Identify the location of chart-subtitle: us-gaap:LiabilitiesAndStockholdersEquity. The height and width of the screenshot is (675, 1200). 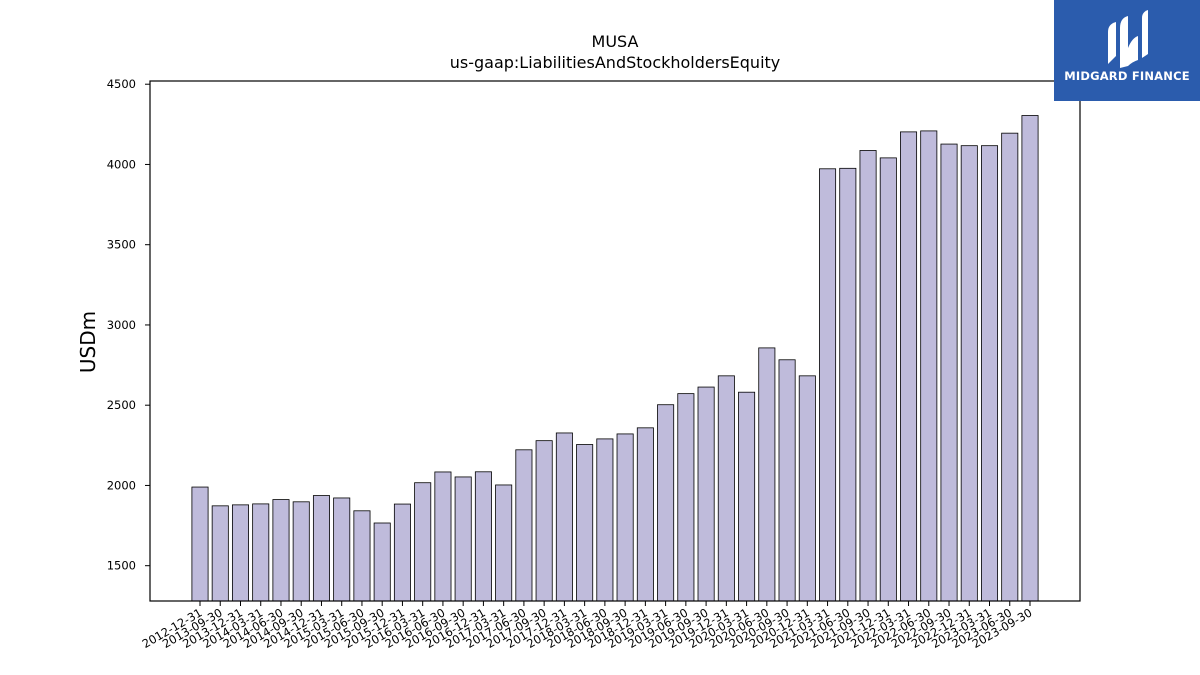
(615, 62).